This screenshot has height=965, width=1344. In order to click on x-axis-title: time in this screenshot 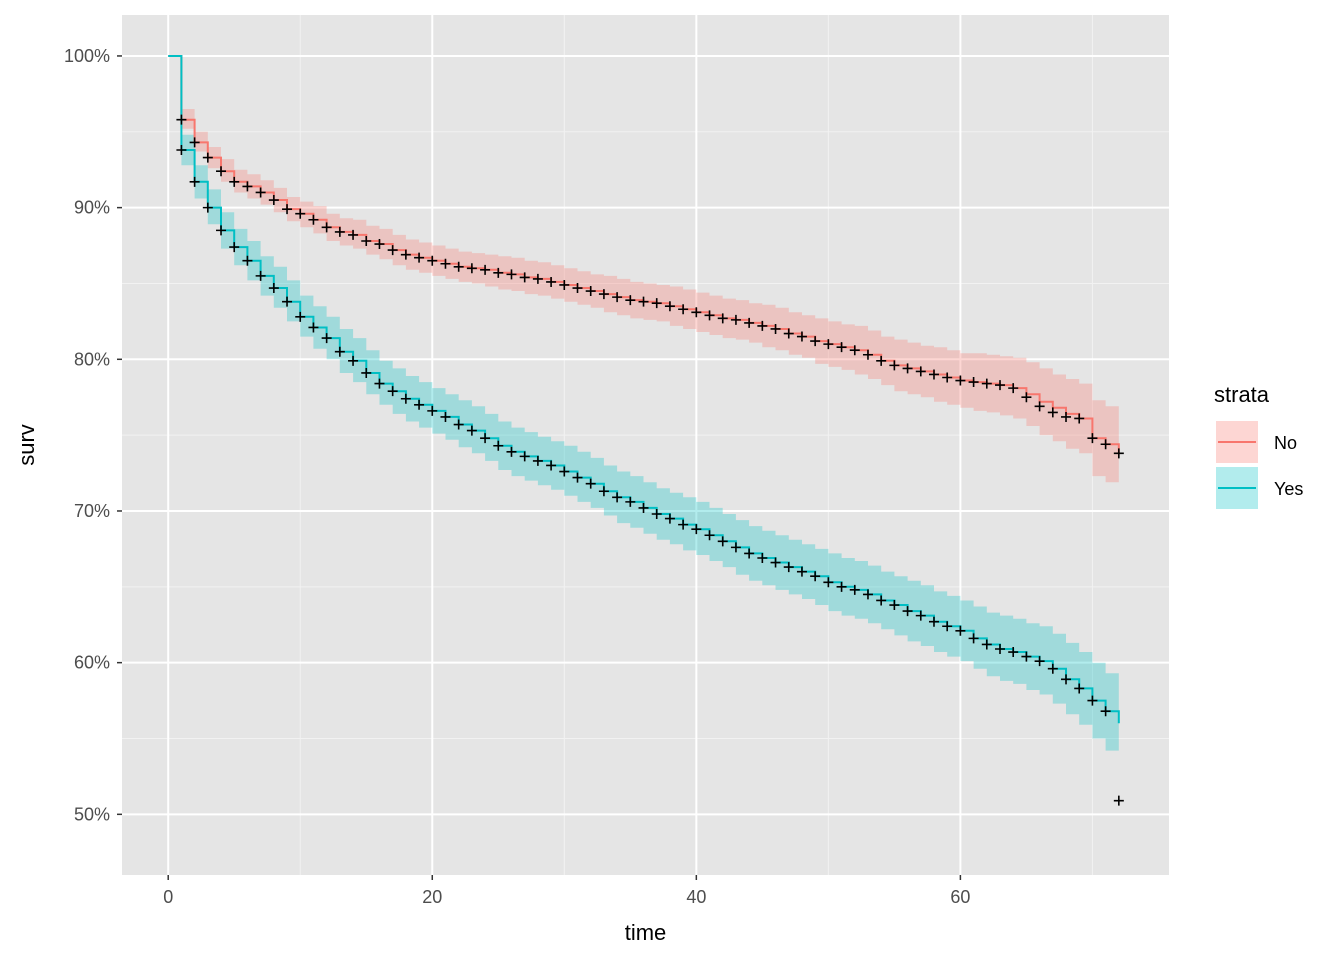, I will do `click(646, 932)`.